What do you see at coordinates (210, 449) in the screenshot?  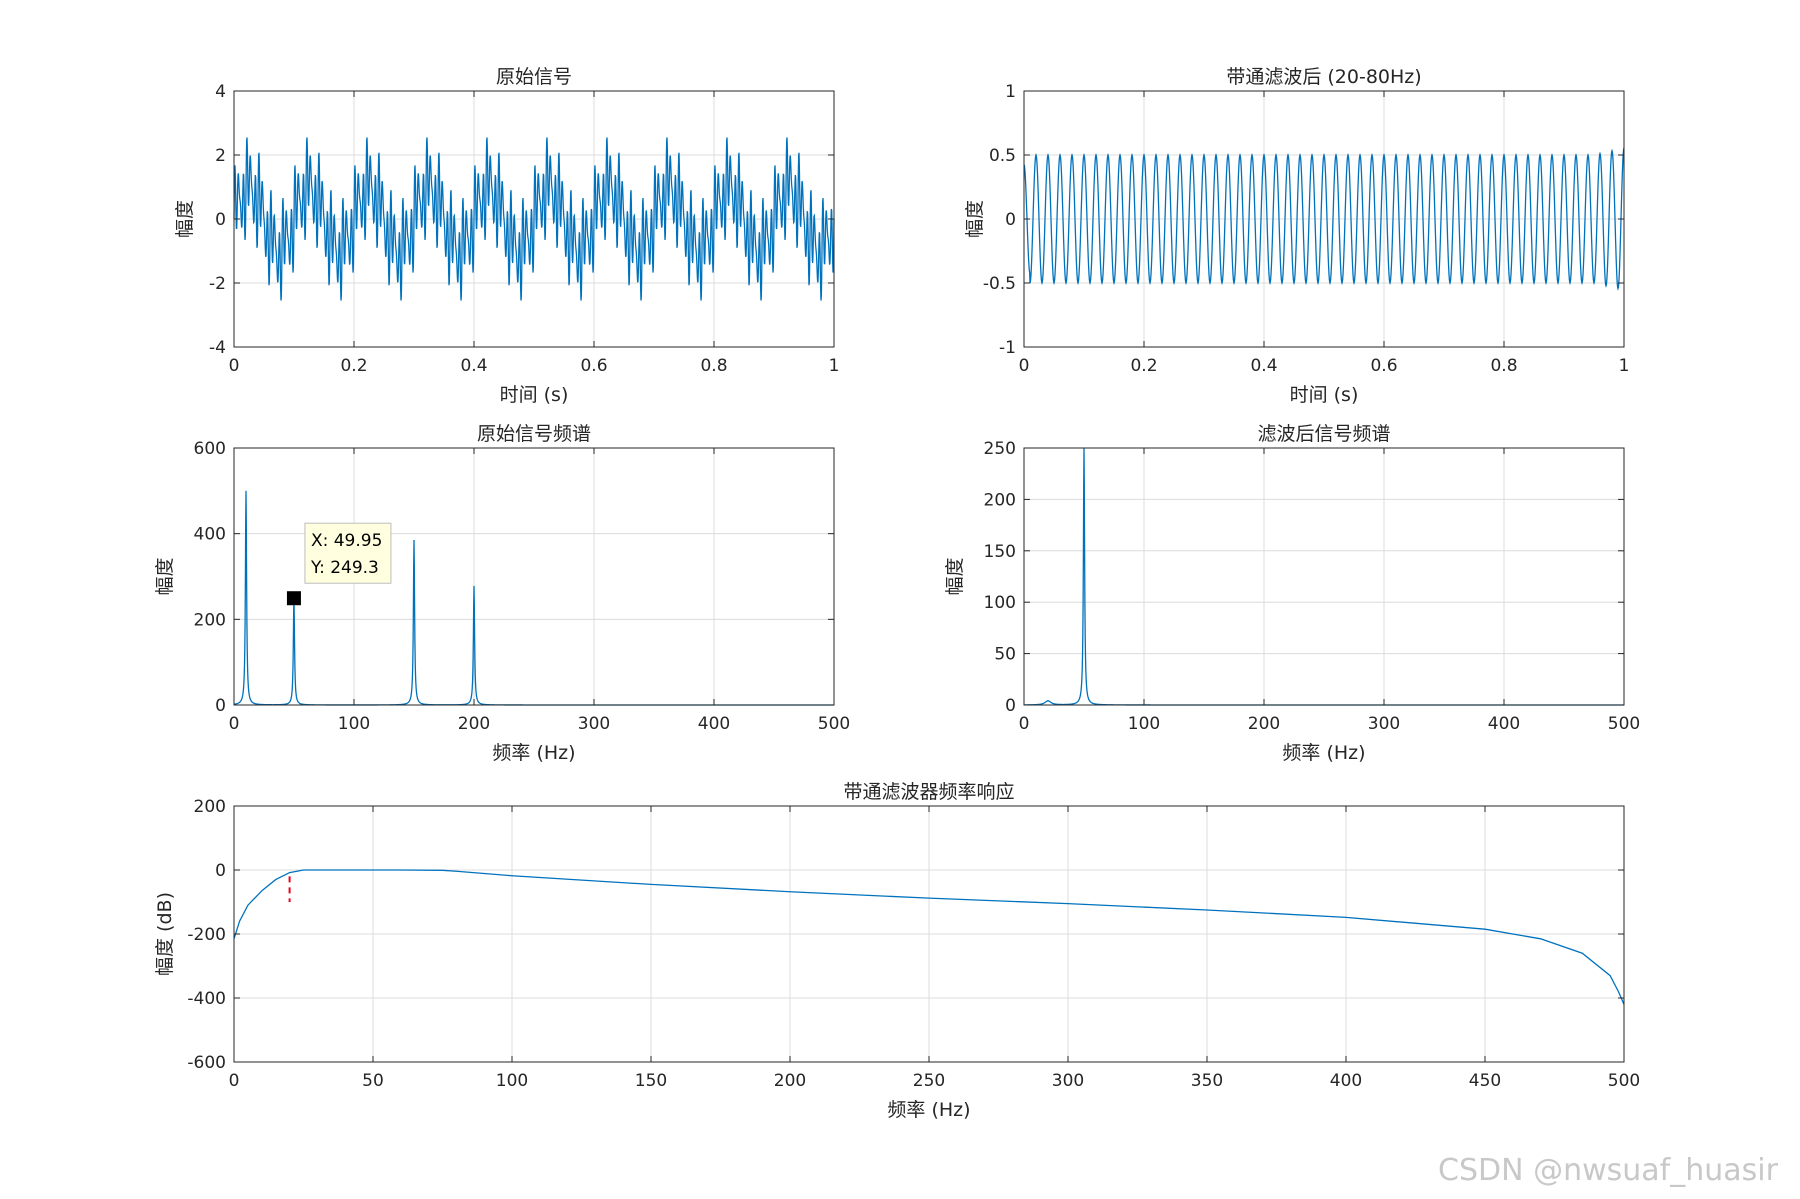 I see `y-tick-label: 600` at bounding box center [210, 449].